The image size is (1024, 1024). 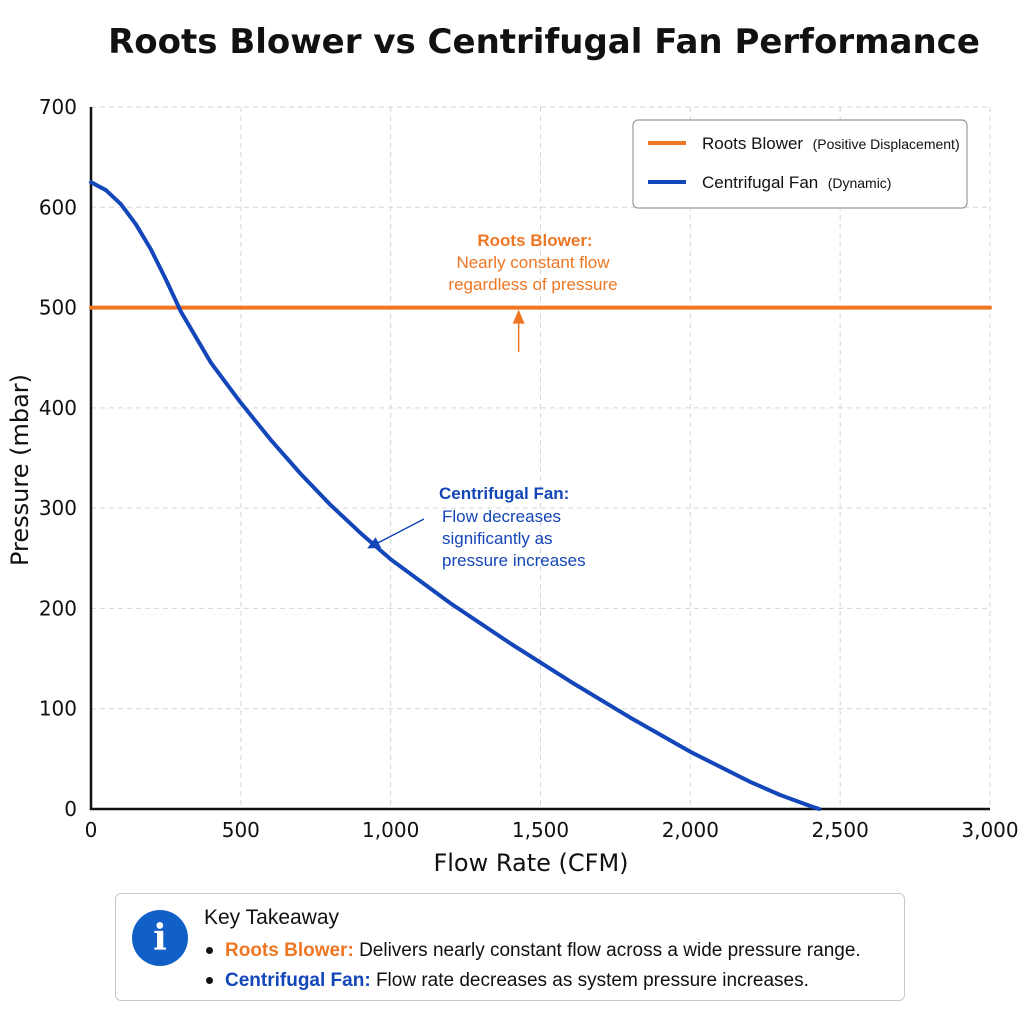 I want to click on annotation-roots-head: Roots Blower:, so click(x=534, y=240).